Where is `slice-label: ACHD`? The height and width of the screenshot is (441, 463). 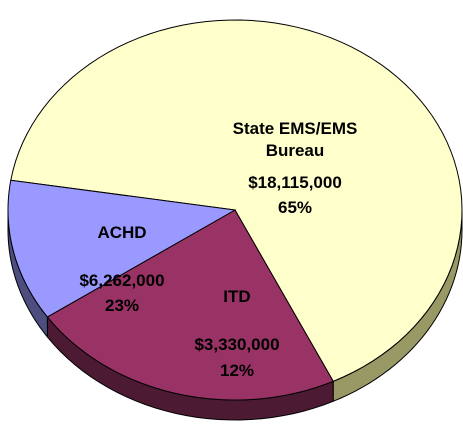
slice-label: ACHD is located at coordinates (122, 232).